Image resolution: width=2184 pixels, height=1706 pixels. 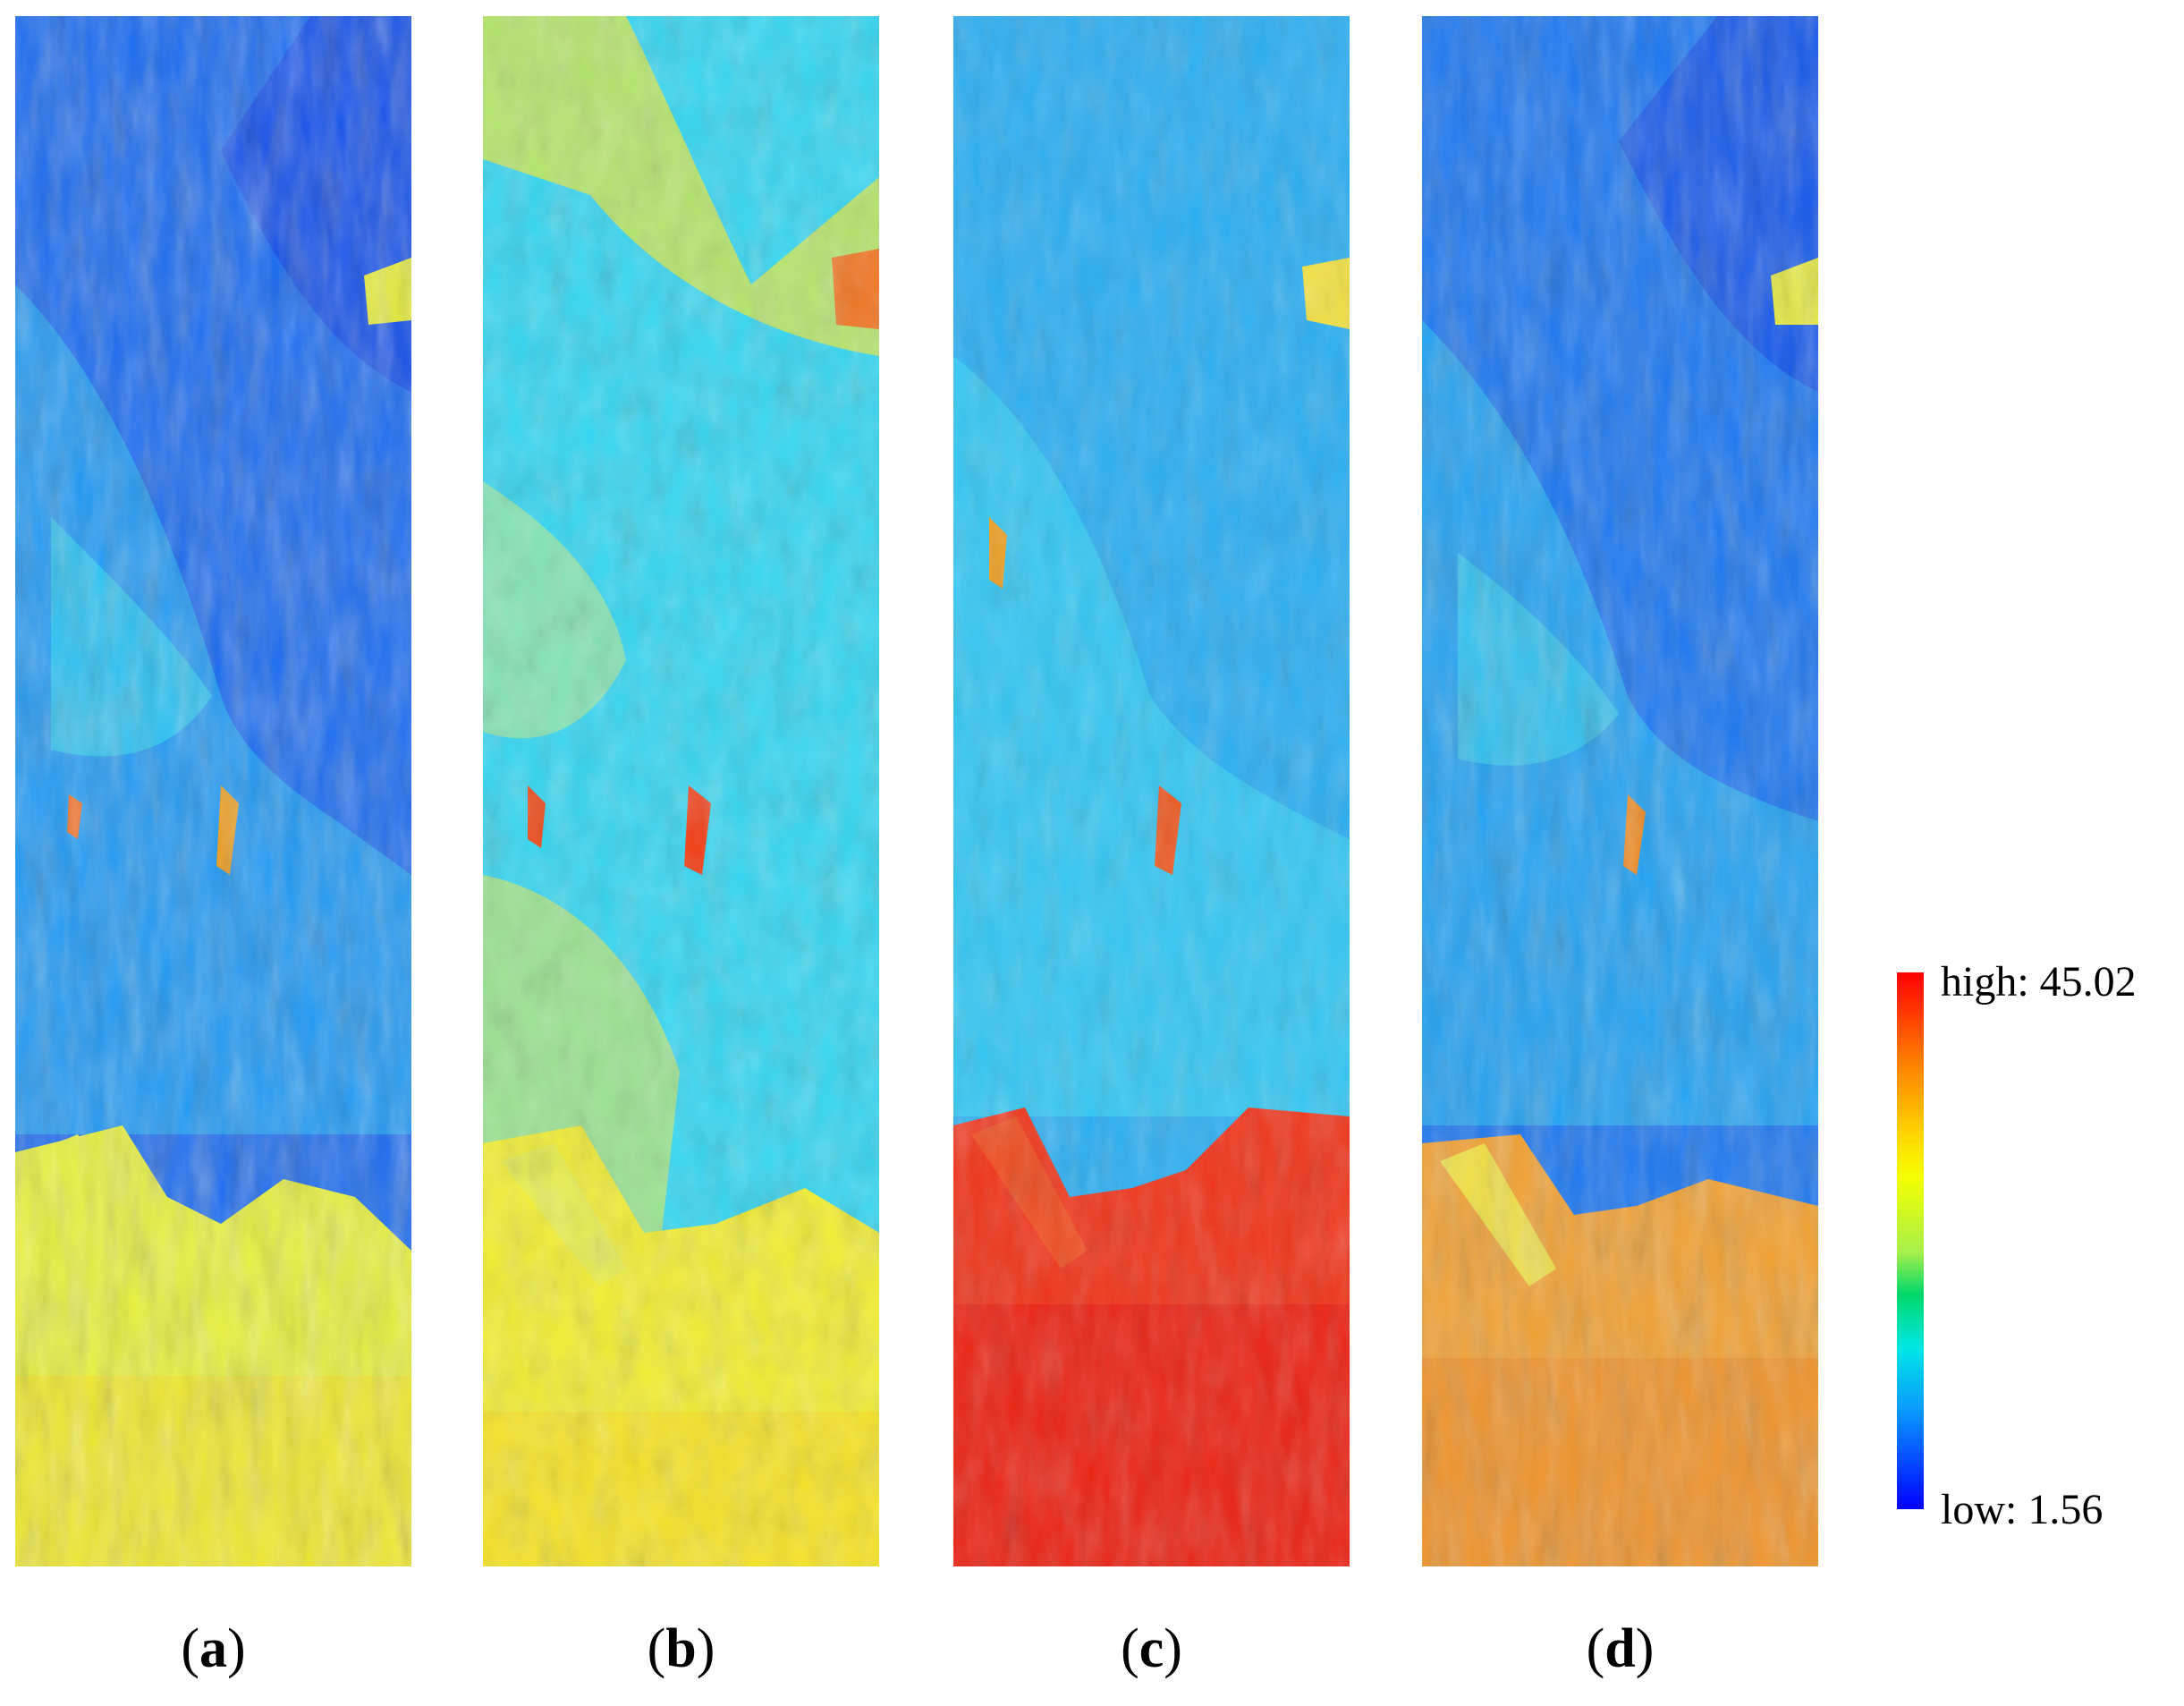 What do you see at coordinates (1910, 1240) in the screenshot?
I see `colorbar` at bounding box center [1910, 1240].